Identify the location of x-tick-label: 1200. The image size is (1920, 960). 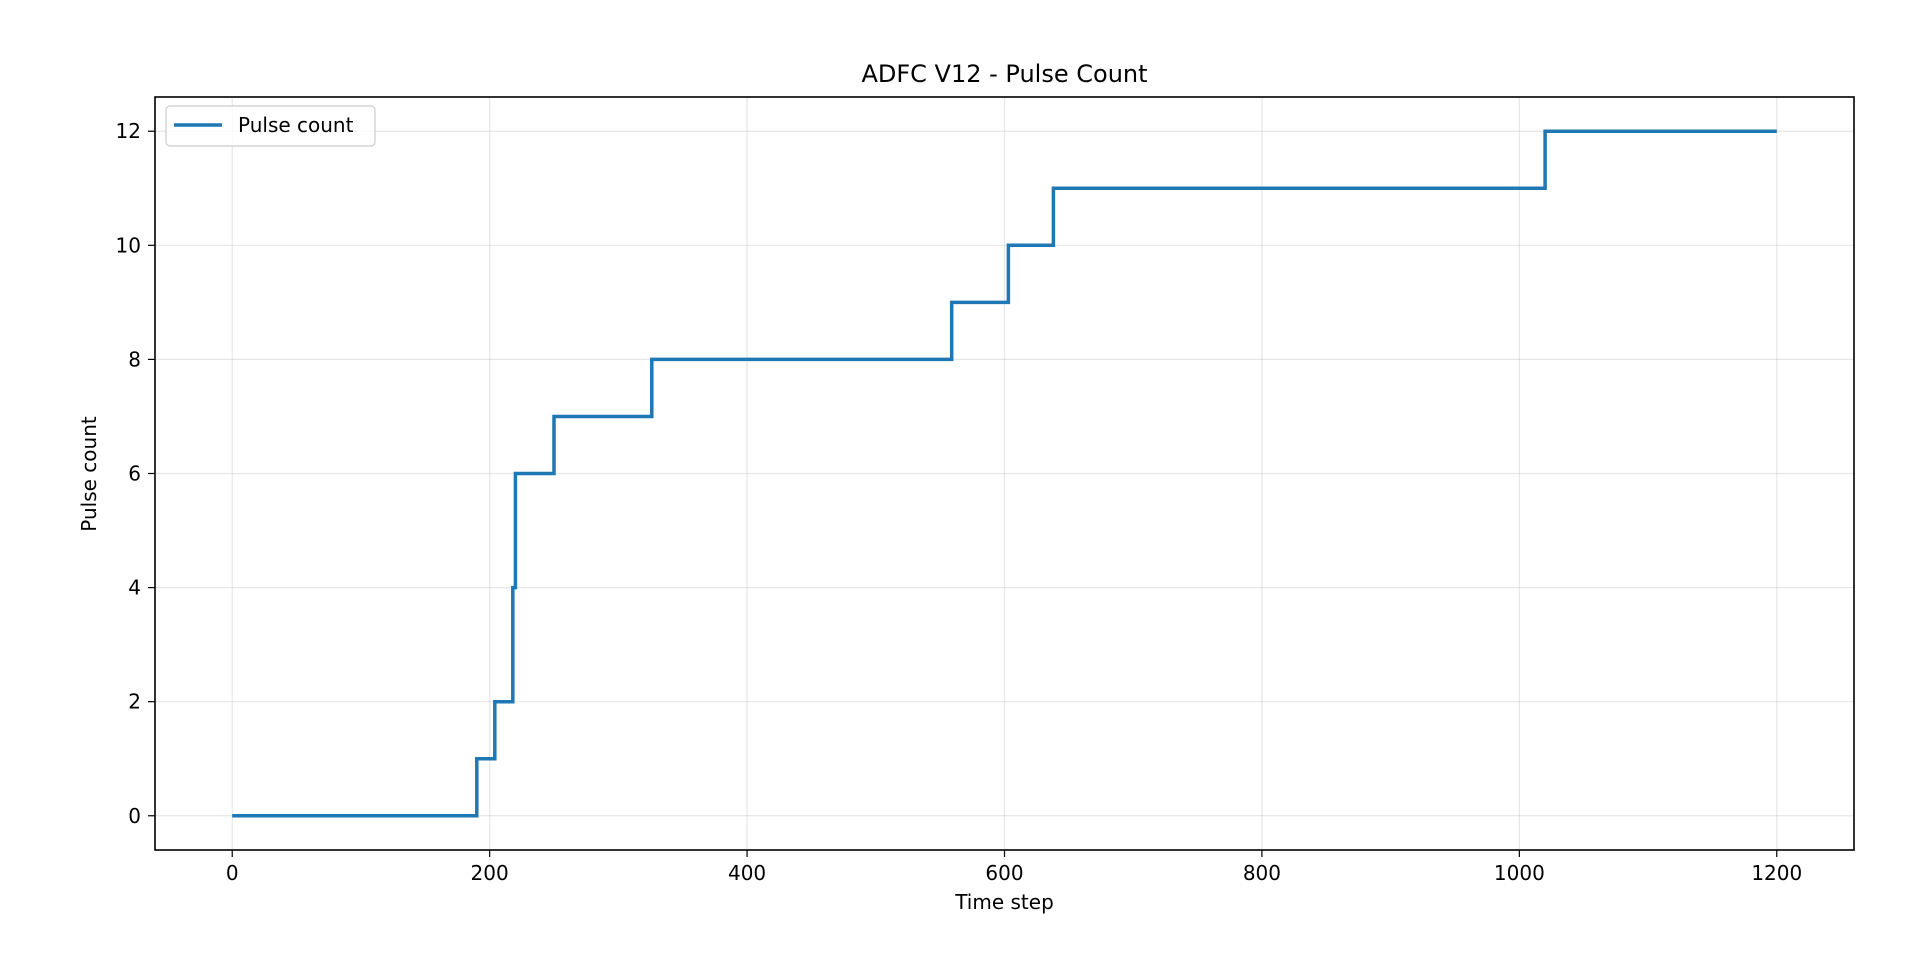
(1776, 873).